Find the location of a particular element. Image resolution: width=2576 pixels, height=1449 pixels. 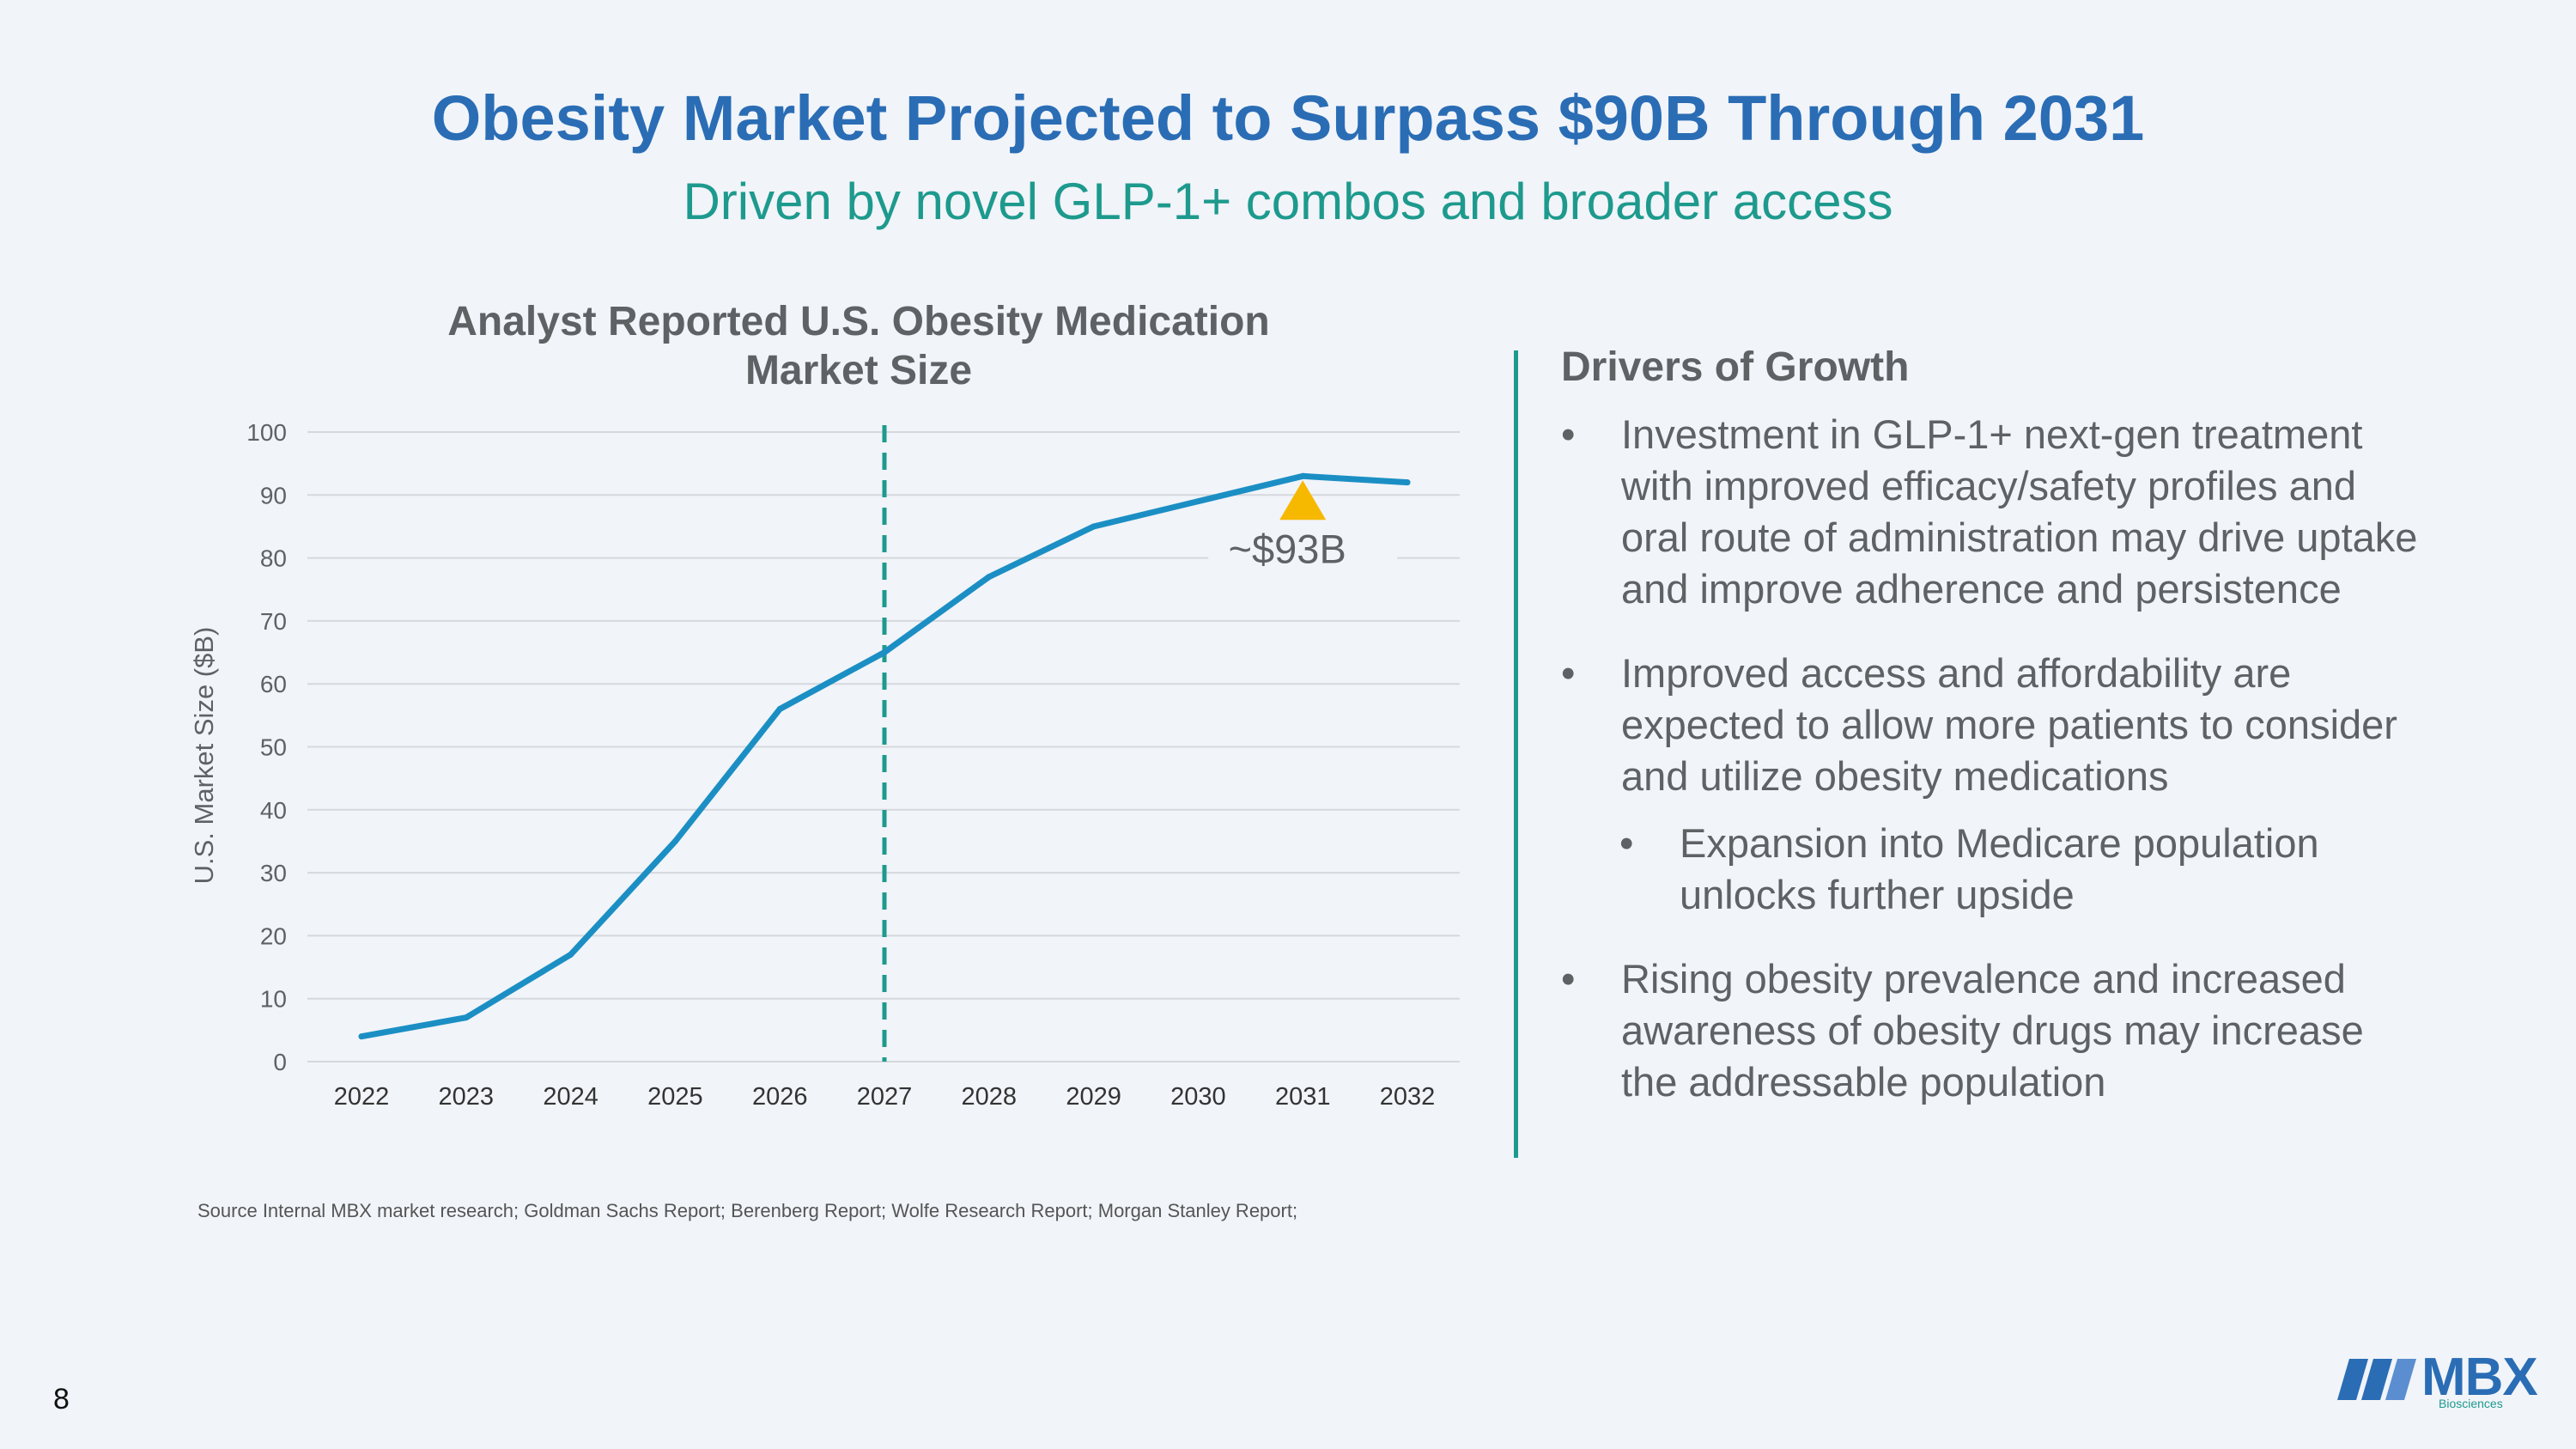

x-tick-label: 2031 is located at coordinates (1303, 1097).